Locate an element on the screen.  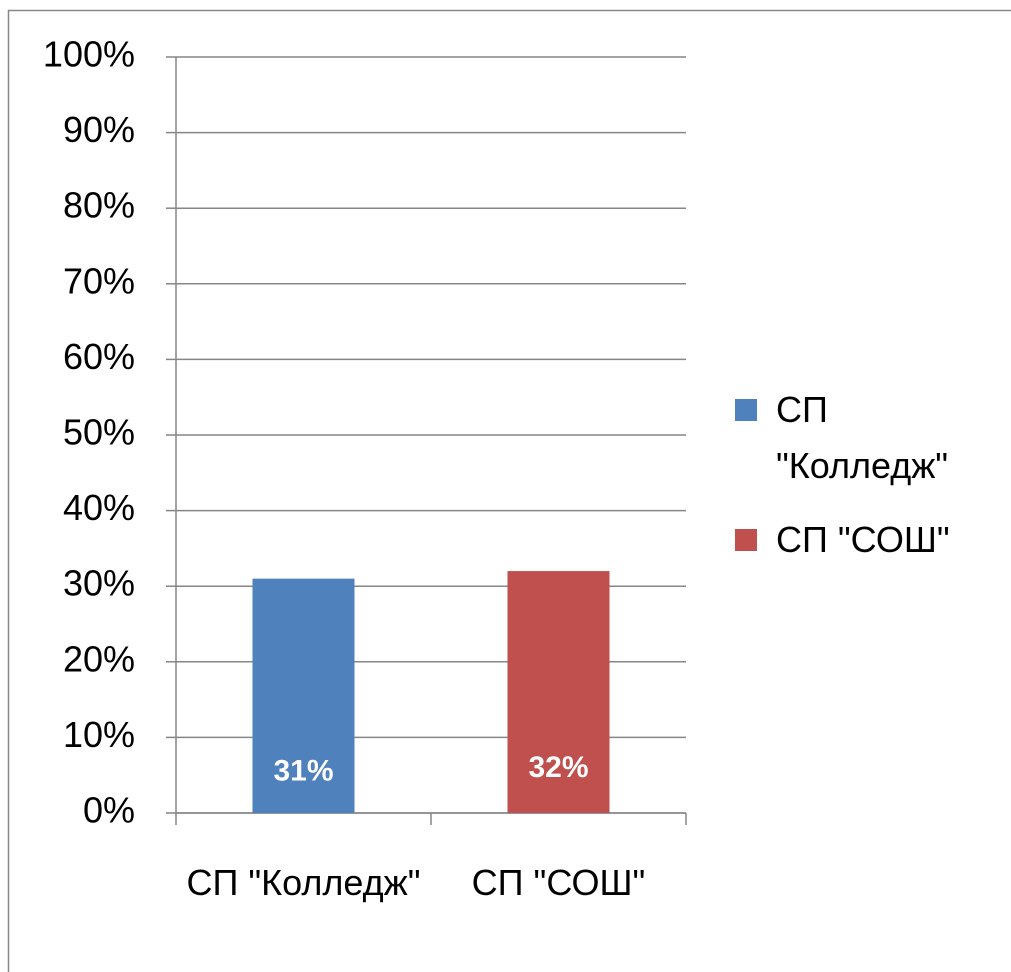
y-tick-label: 50% is located at coordinates (99, 432).